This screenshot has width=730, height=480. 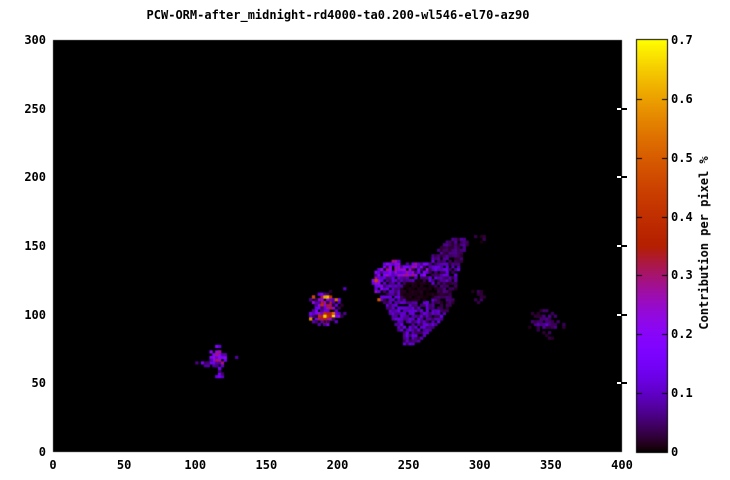 I want to click on colorbar-tick-label: 0, so click(x=675, y=452).